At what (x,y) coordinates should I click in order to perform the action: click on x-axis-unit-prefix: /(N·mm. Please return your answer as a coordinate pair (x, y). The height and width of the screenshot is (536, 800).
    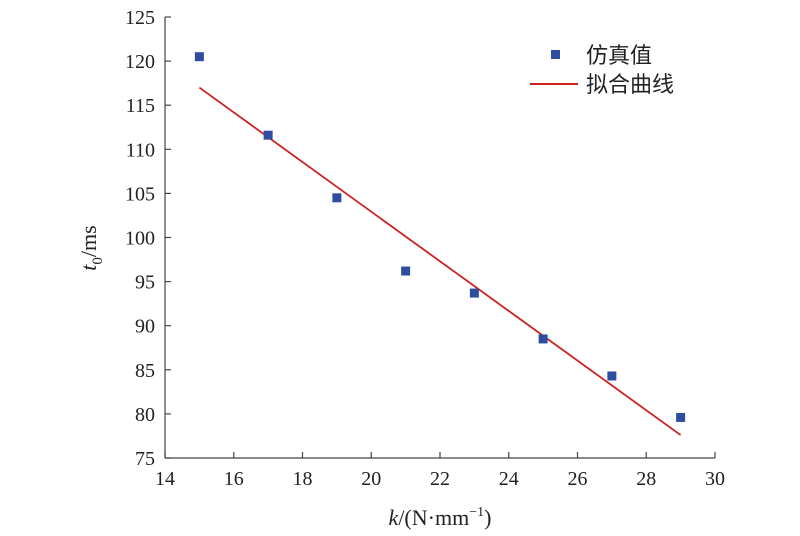
    Looking at the image, I should click on (433, 517).